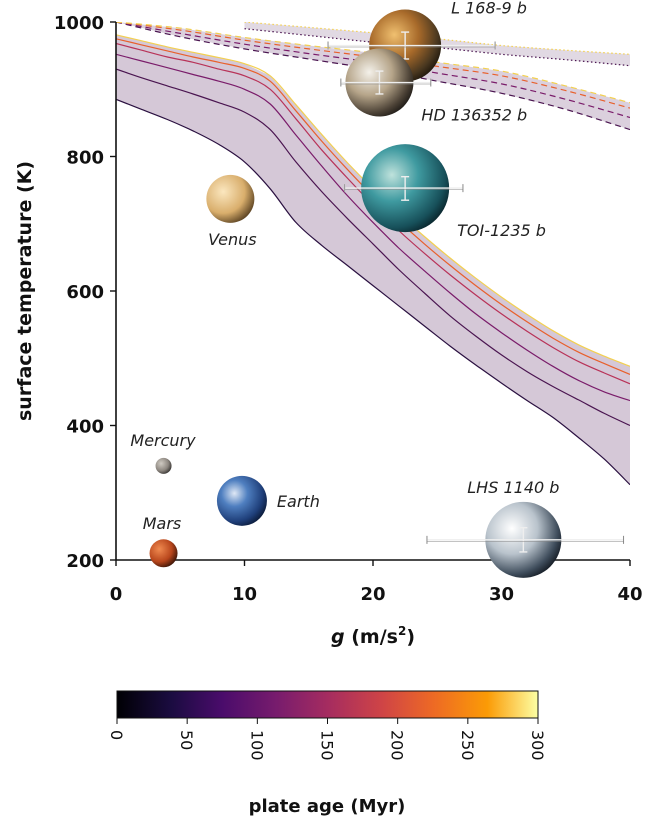  What do you see at coordinates (525, 528) in the screenshot?
I see `planet-lhs-1140-b: LHS 1140 b` at bounding box center [525, 528].